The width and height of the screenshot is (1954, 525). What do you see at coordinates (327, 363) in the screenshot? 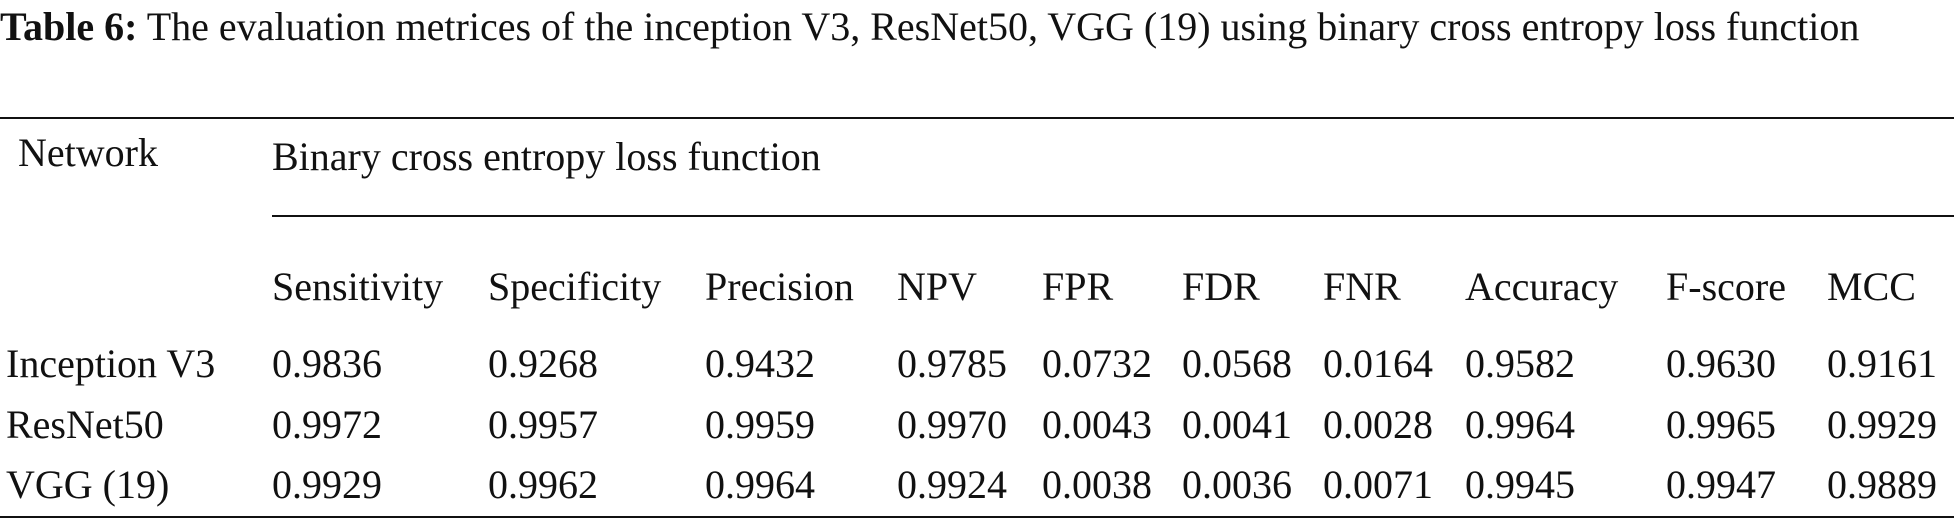
I see `cell-value: 0.9836` at bounding box center [327, 363].